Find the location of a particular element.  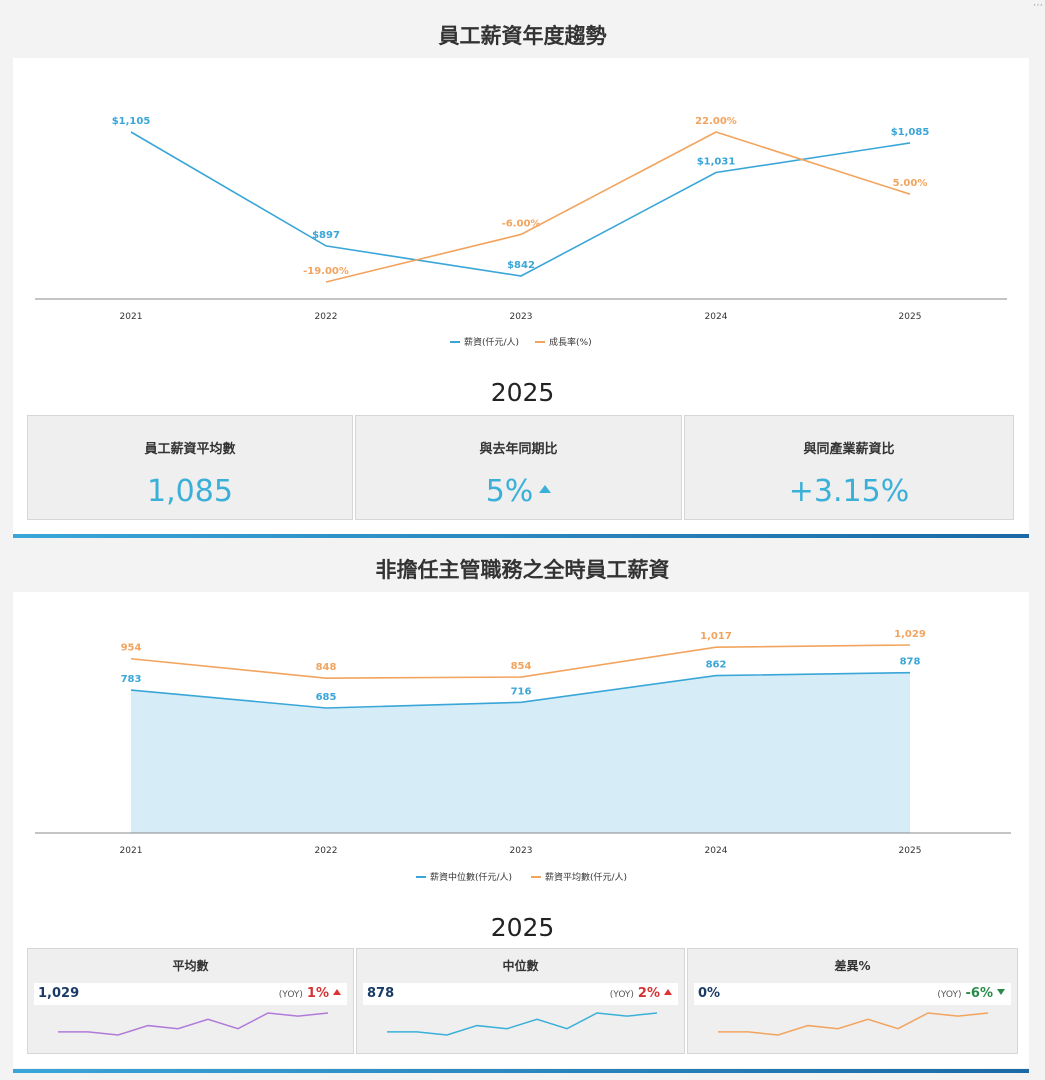

series-line-average is located at coordinates (520, 661).